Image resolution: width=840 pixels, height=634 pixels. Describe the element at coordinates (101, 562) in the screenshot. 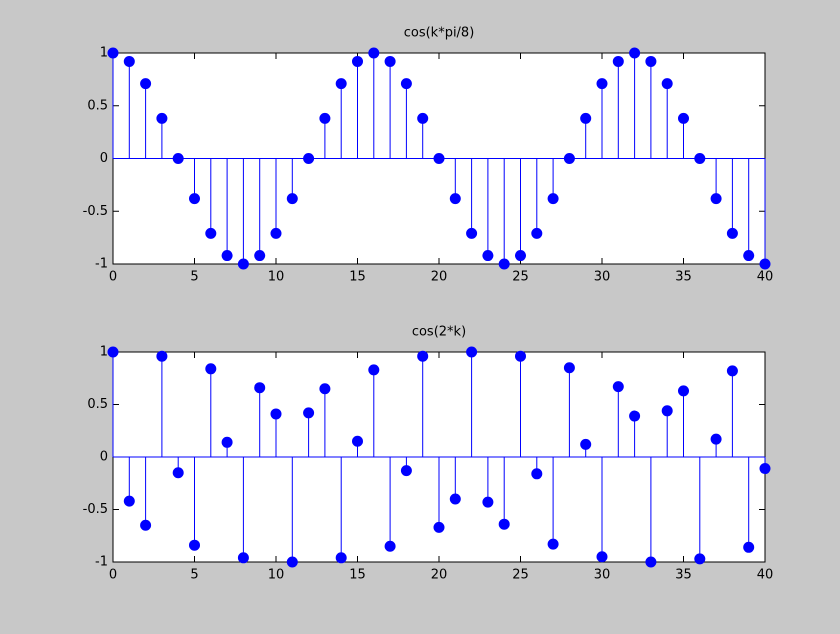

I see `y-tick-label: -1` at that location.